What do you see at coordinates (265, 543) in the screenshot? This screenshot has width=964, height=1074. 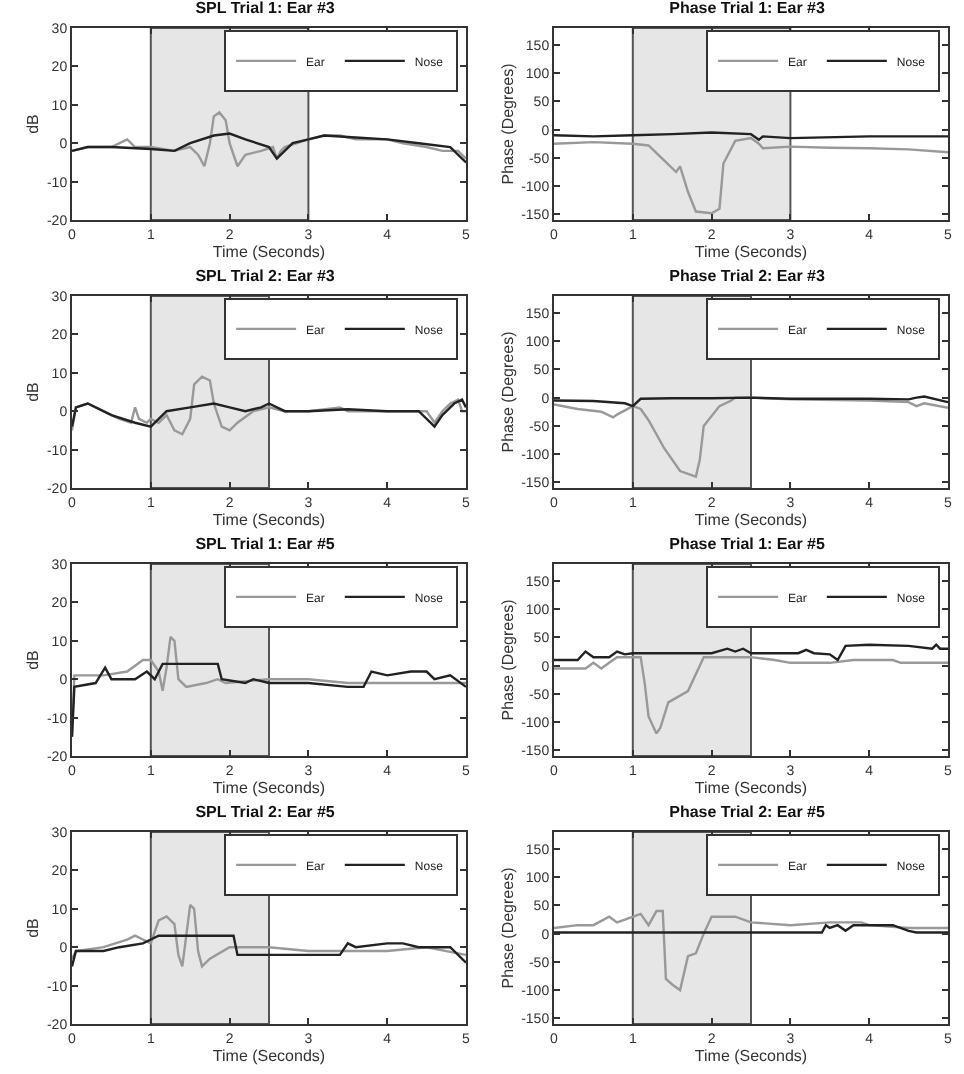 I see `chart-title: SPL Trial 1: Ear #5` at bounding box center [265, 543].